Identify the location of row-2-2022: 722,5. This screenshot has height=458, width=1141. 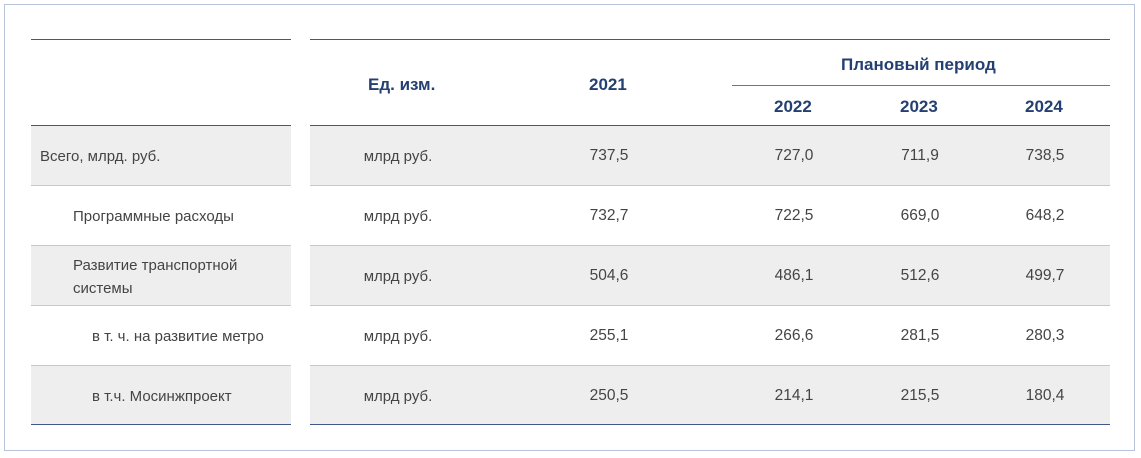
(794, 215).